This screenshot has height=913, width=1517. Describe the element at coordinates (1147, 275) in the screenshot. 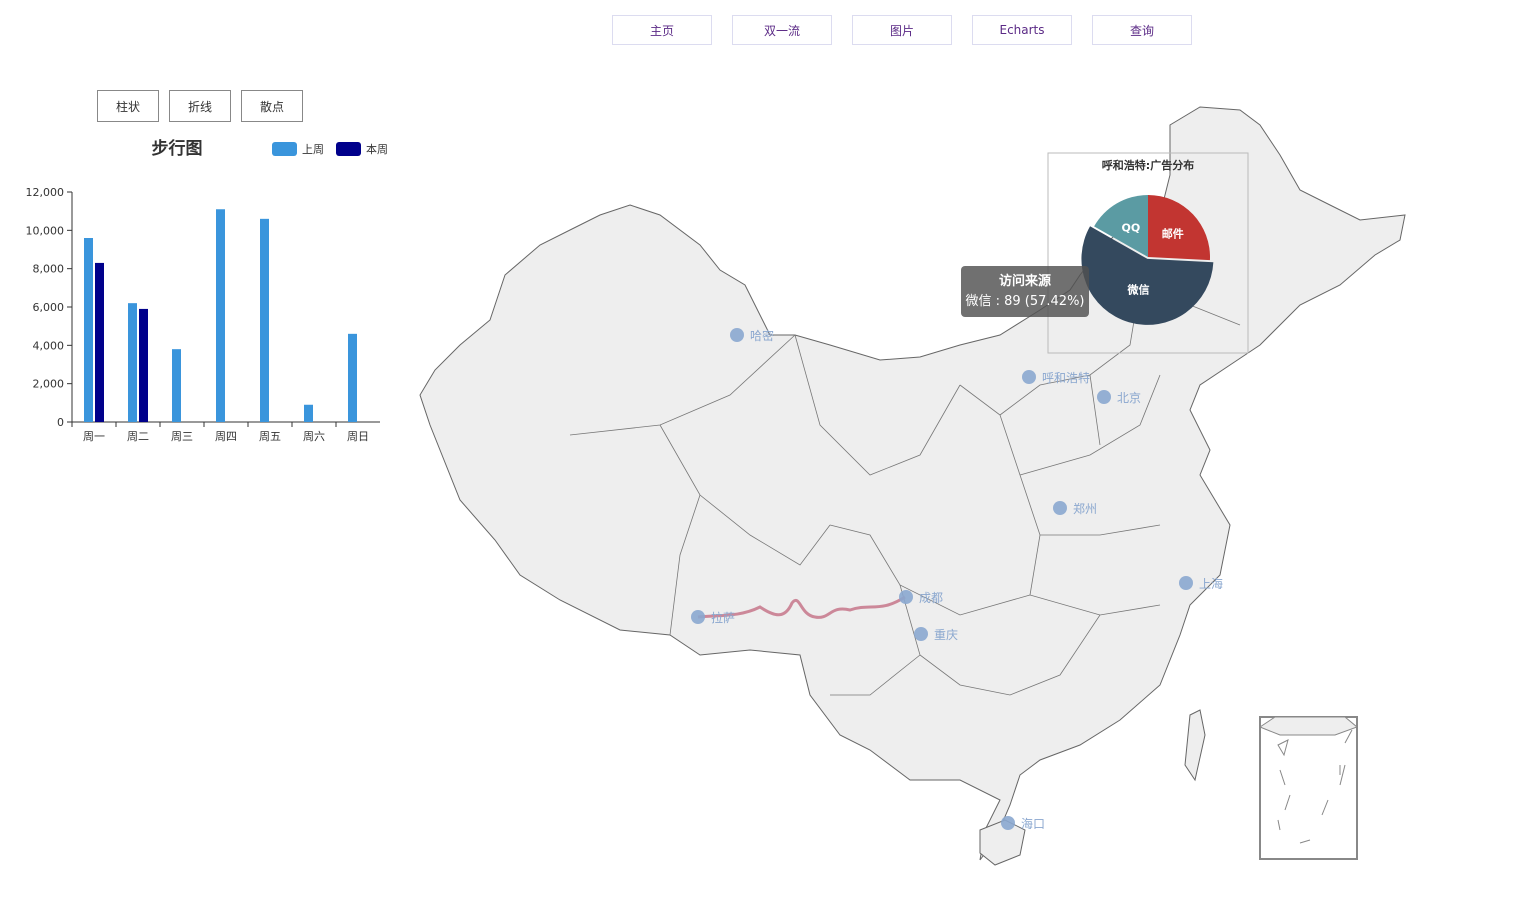

I see `pie-slice-微信` at that location.